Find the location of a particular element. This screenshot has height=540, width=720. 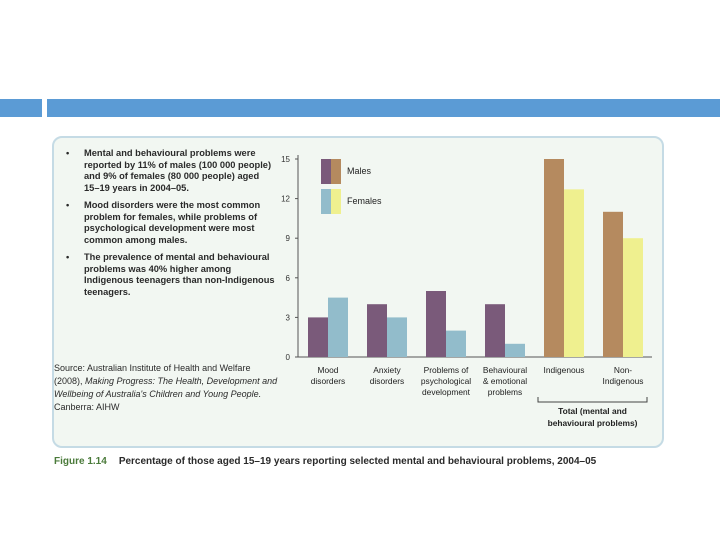

x-category-label: problems is located at coordinates (505, 392).